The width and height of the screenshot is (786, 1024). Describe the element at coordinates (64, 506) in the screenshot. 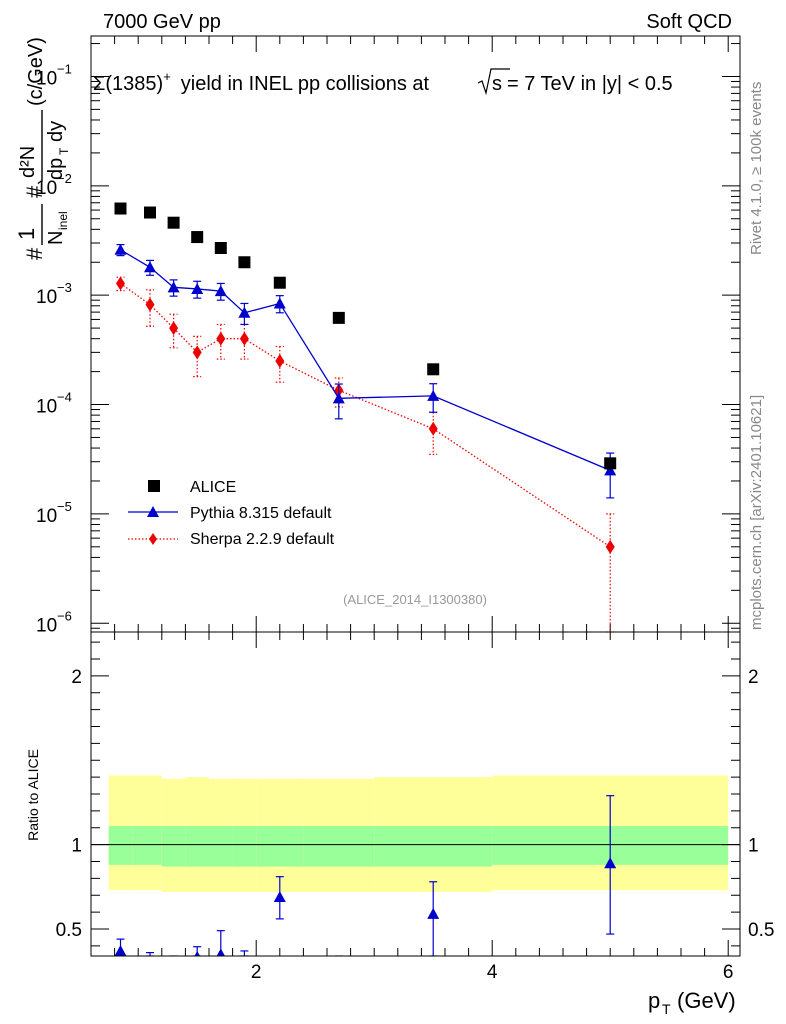

I see `main-y-tick-exponent: −5` at that location.